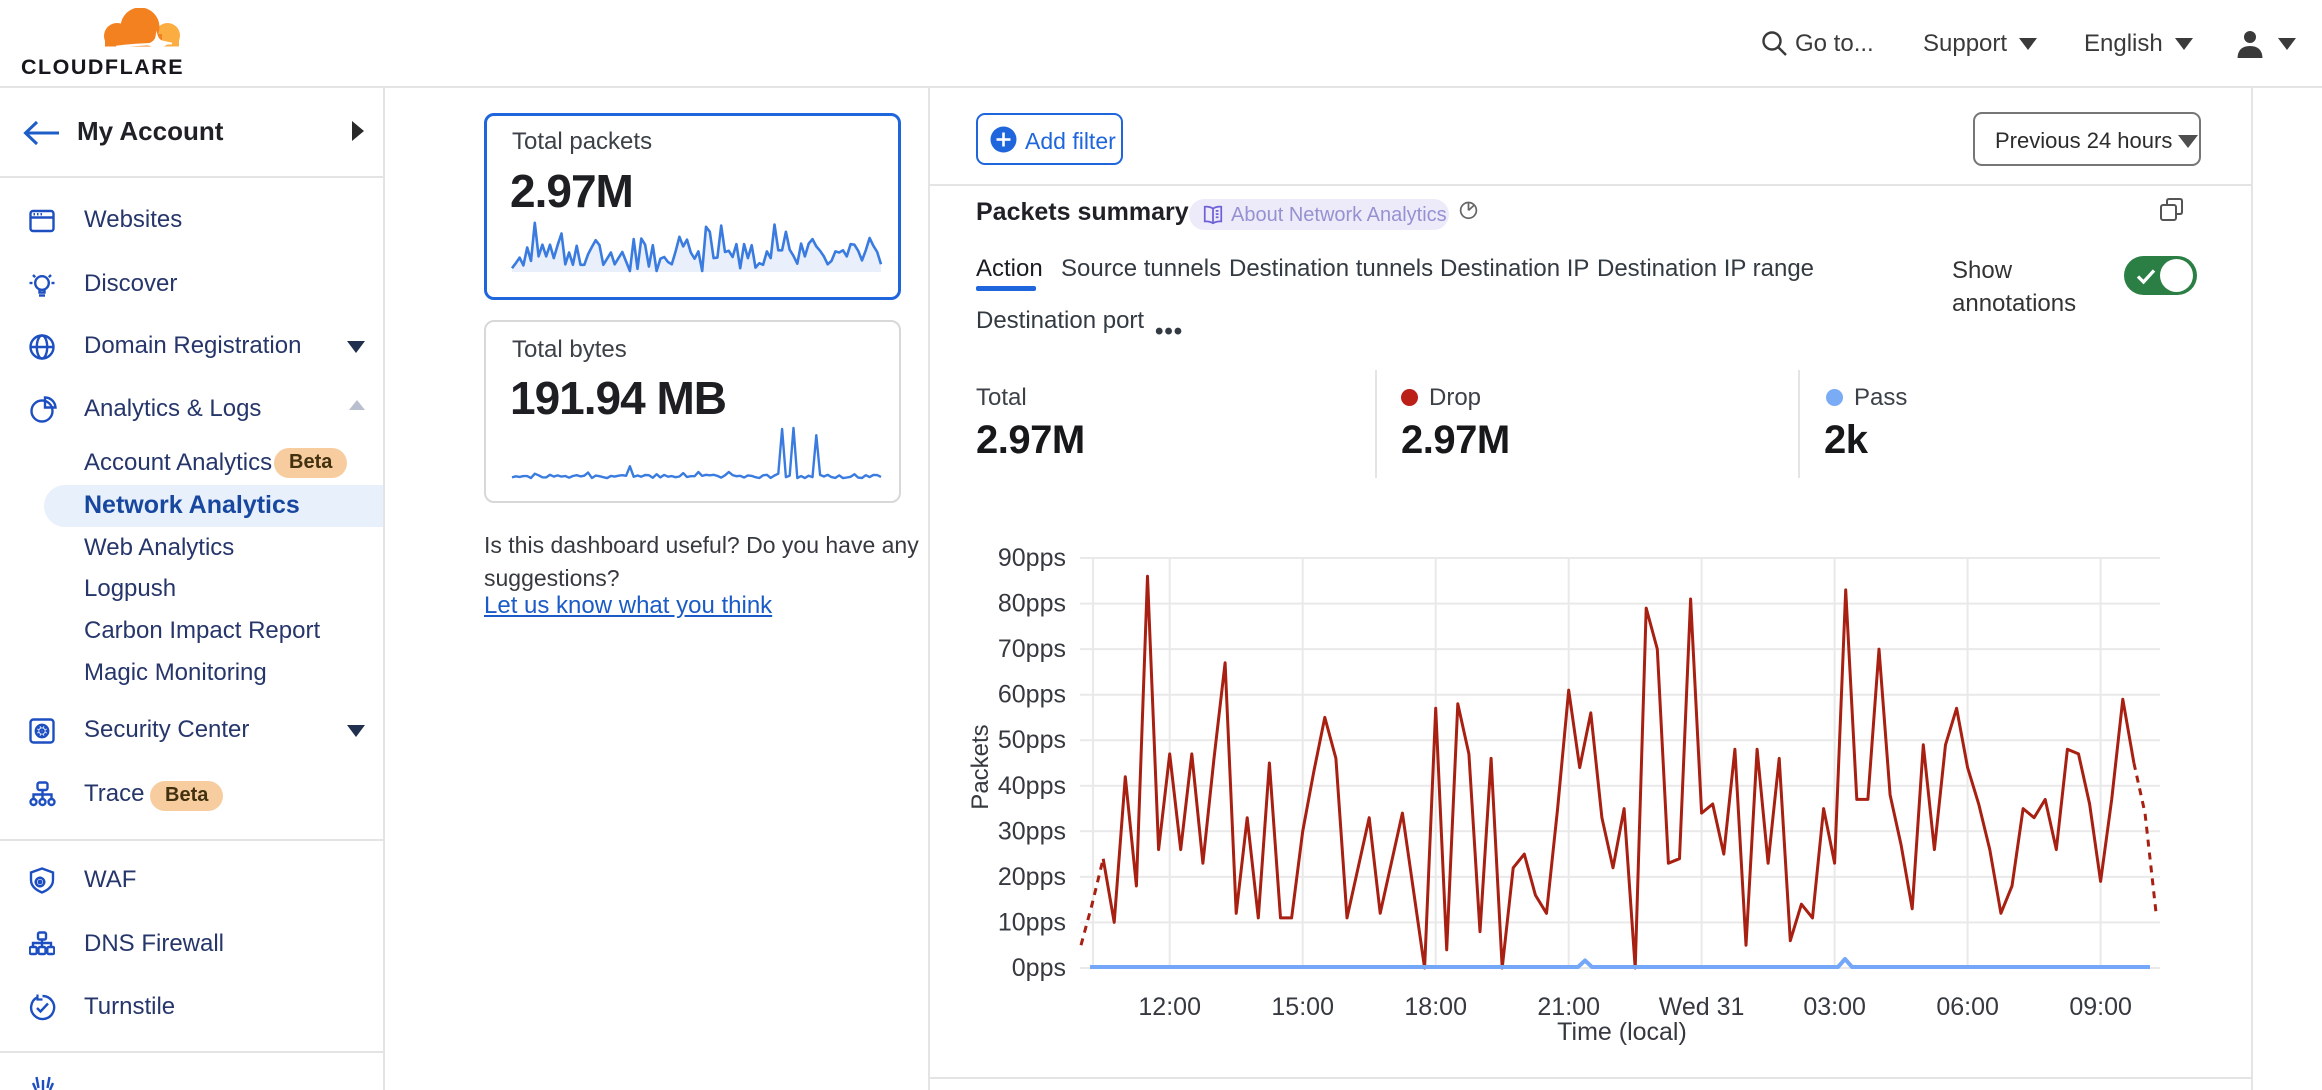 The height and width of the screenshot is (1090, 2322). Describe the element at coordinates (1568, 1007) in the screenshot. I see `svg-text: 21:00` at that location.